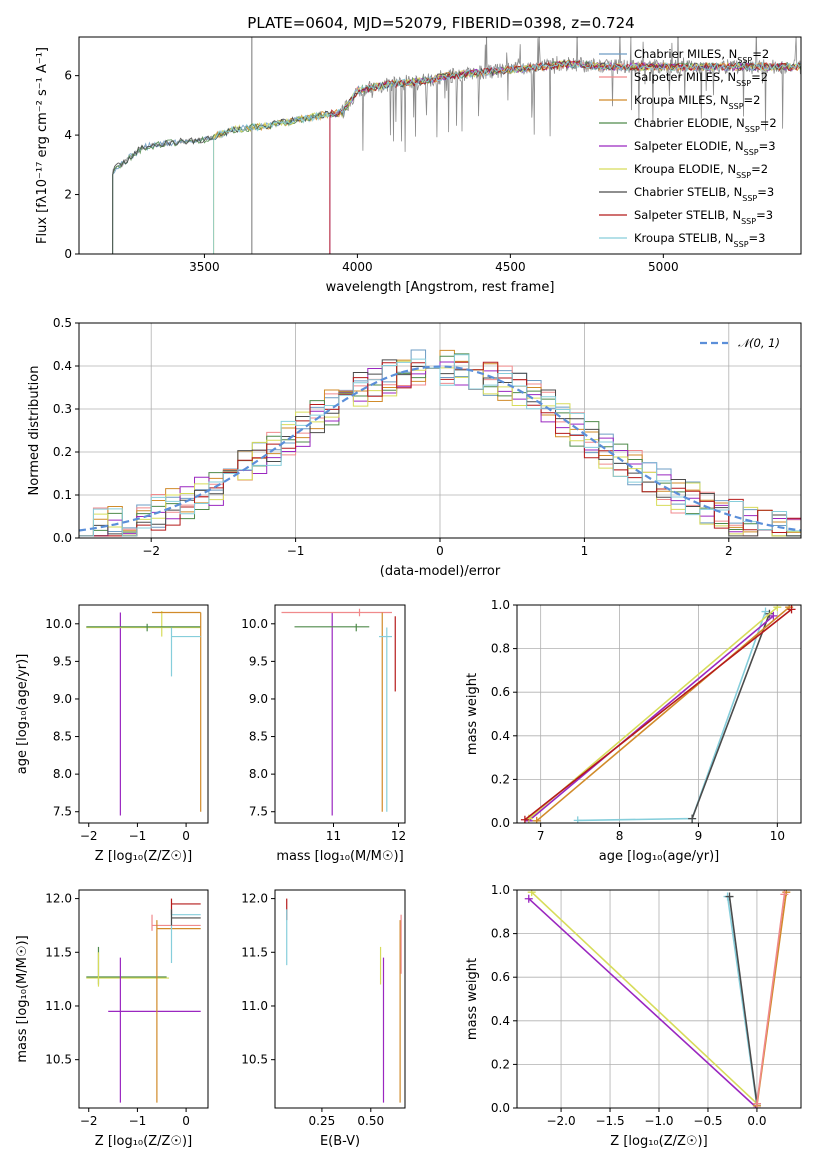  Describe the element at coordinates (685, 169) in the screenshot. I see `legend-label: Kroupa ELODIE, N` at that location.